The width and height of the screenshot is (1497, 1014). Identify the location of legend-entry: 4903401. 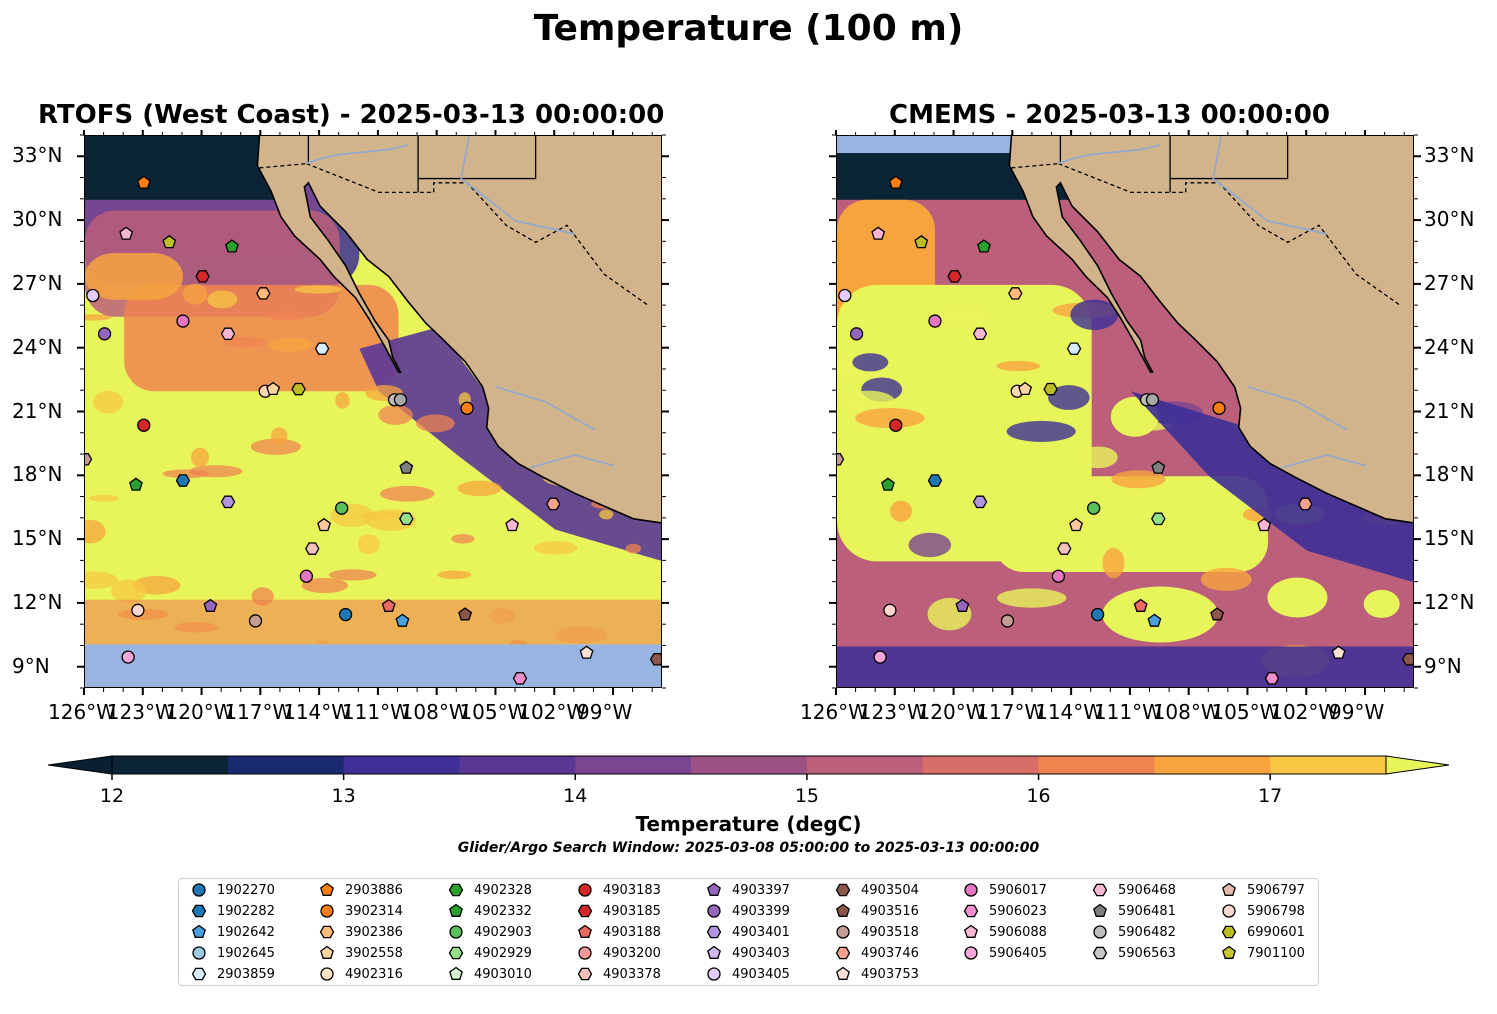
(748, 932).